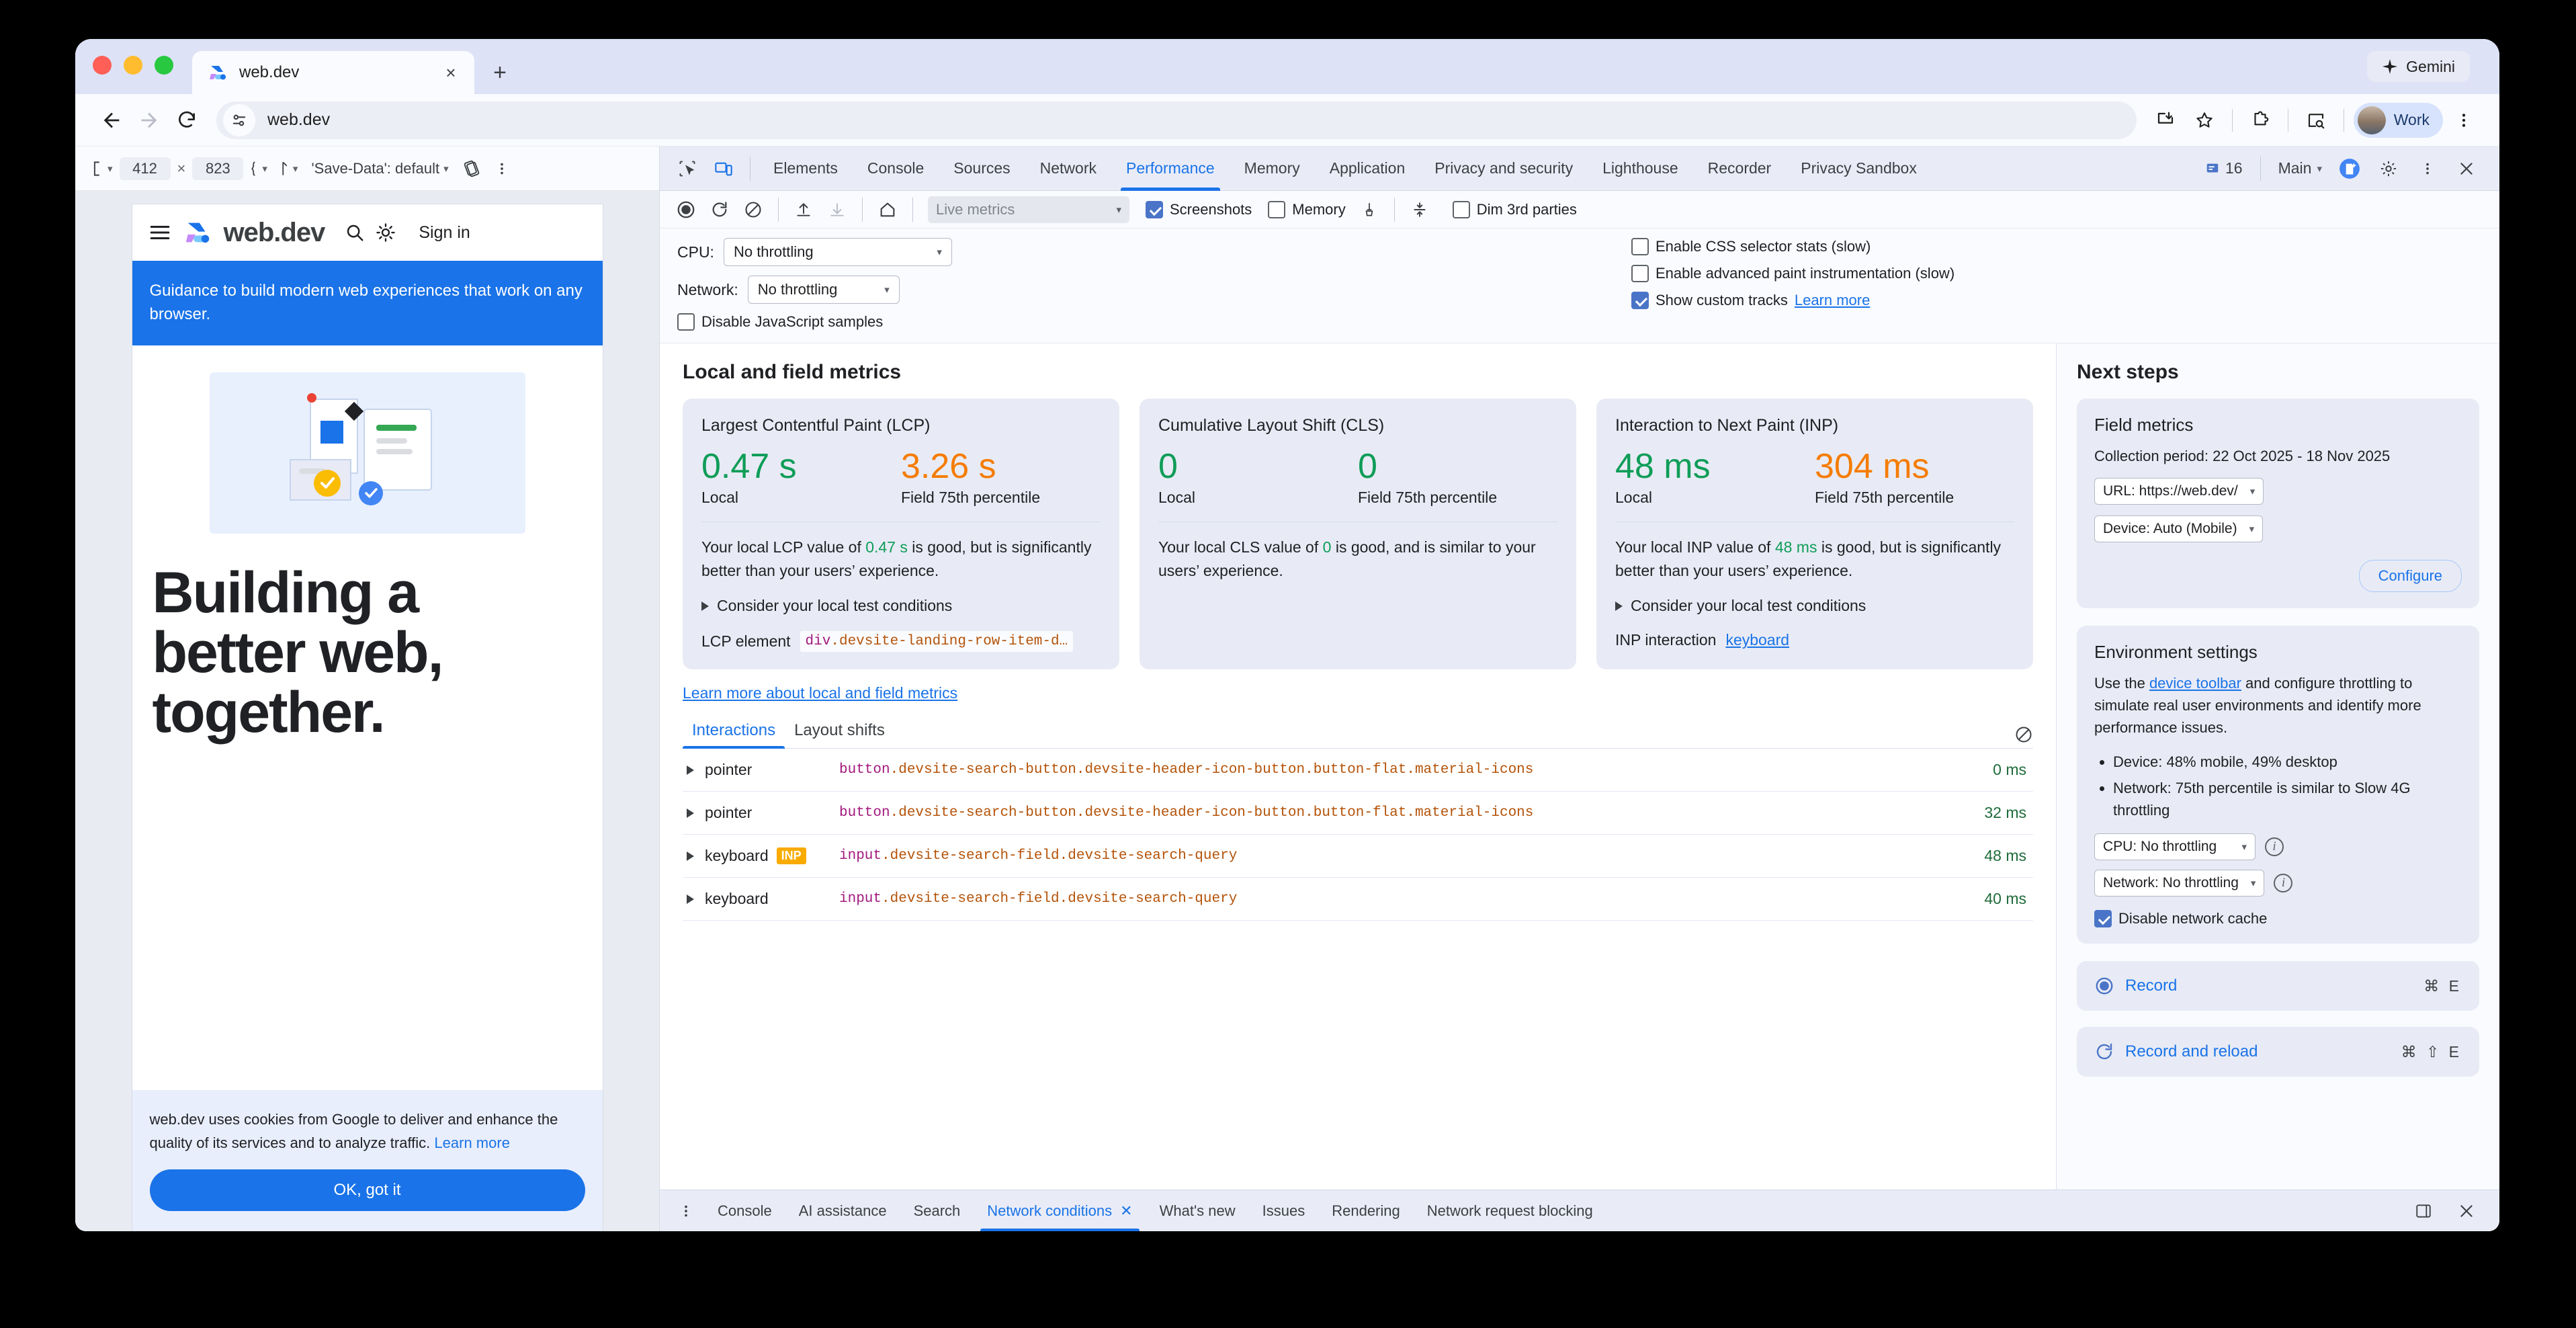 This screenshot has width=2576, height=1328. I want to click on interactions-tab-layout-shifts: Layout shifts, so click(839, 731).